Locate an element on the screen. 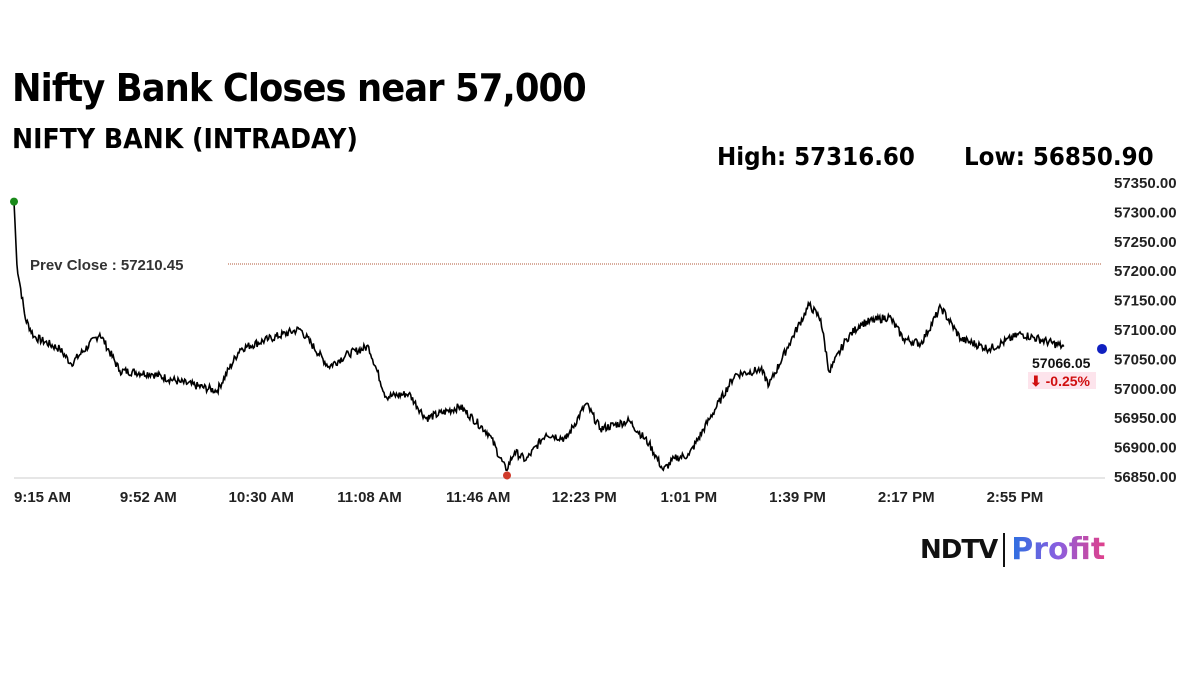 The height and width of the screenshot is (675, 1200). high-marker is located at coordinates (14, 201).